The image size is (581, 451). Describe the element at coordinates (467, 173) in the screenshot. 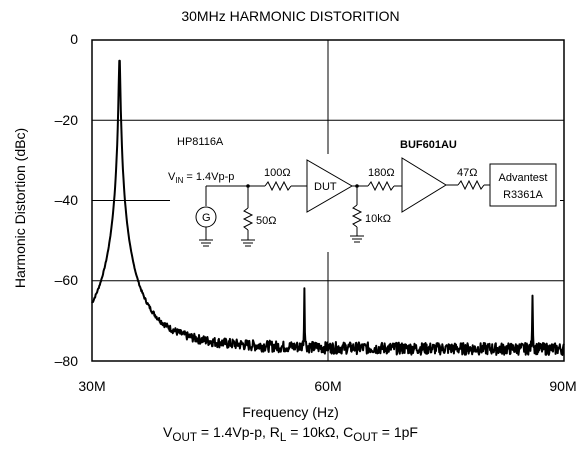

I see `output-resistor-label: 47Ω` at that location.